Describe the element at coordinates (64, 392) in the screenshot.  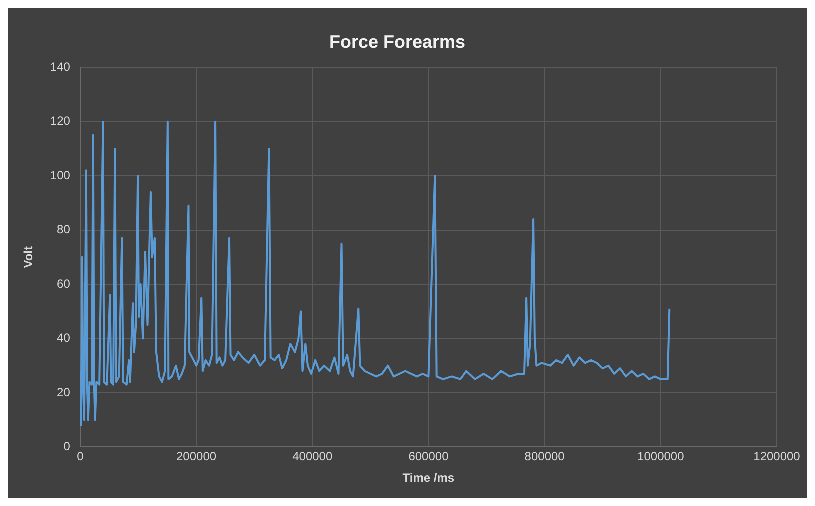
I see `y-tick-label: 20` at that location.